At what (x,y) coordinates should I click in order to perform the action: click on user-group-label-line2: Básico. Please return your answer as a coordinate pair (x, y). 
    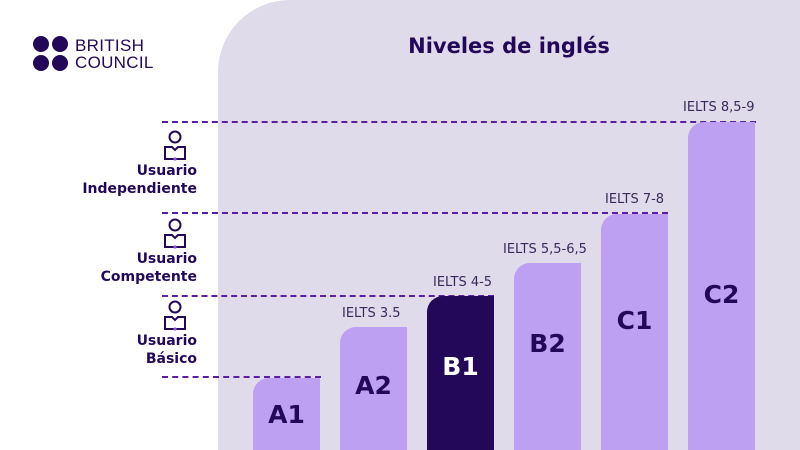
    Looking at the image, I should click on (171, 359).